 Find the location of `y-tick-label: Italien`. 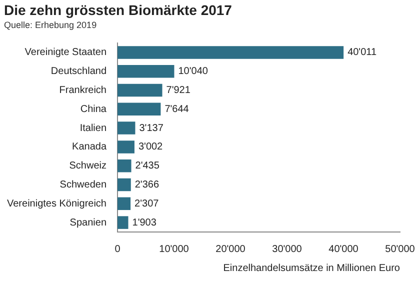

y-tick-label: Italien is located at coordinates (93, 128).